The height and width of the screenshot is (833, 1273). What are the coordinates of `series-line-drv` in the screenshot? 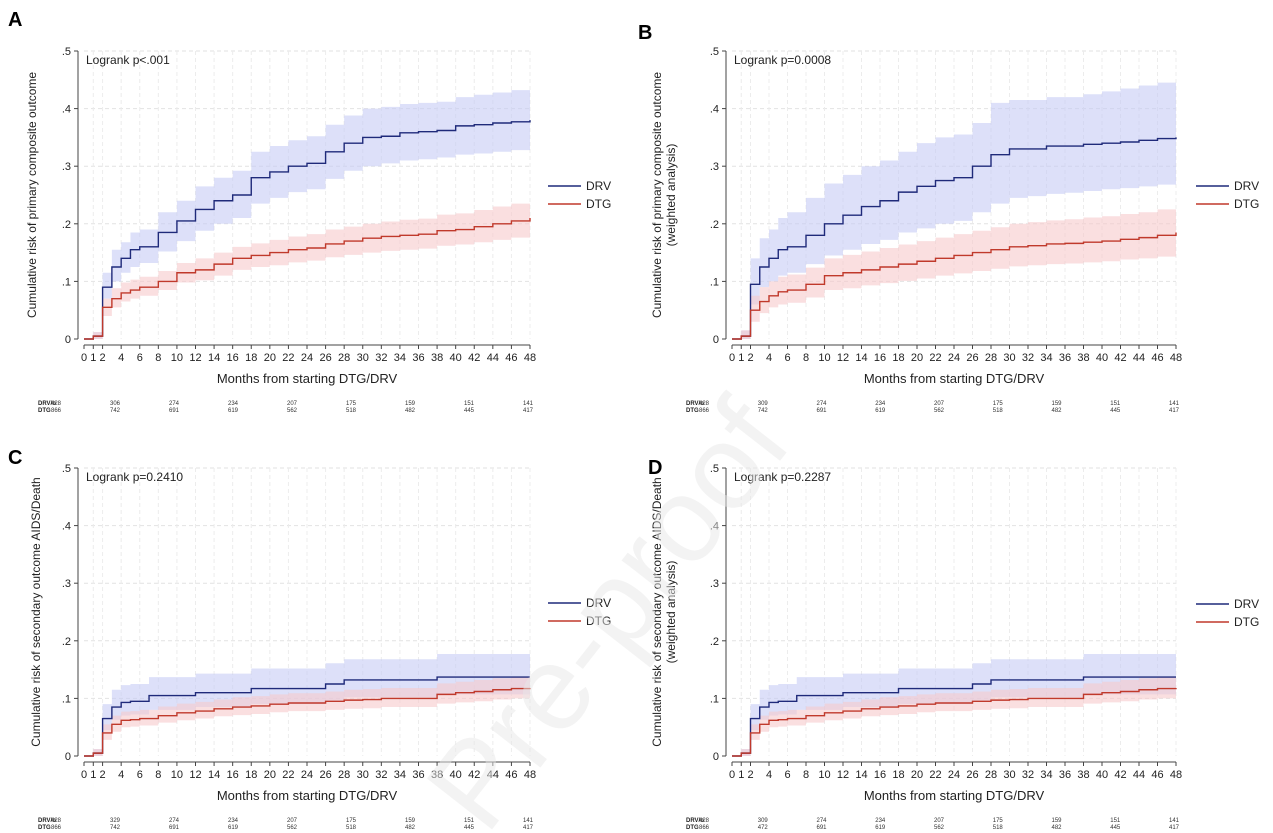 It's located at (307, 716).